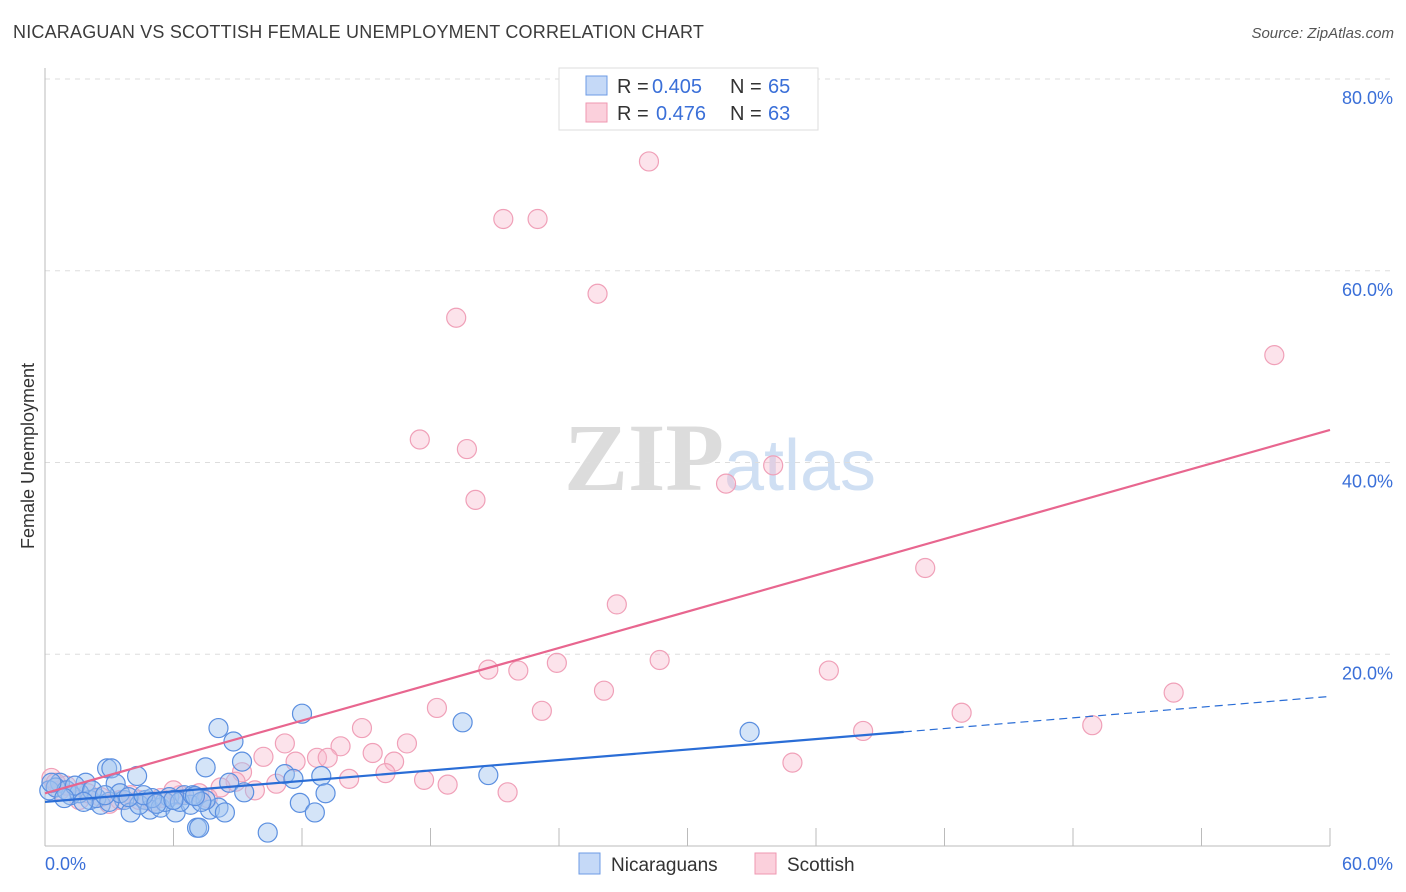 Image resolution: width=1406 pixels, height=892 pixels. Describe the element at coordinates (1367, 864) in the screenshot. I see `x-tick-label: 60.0%` at that location.